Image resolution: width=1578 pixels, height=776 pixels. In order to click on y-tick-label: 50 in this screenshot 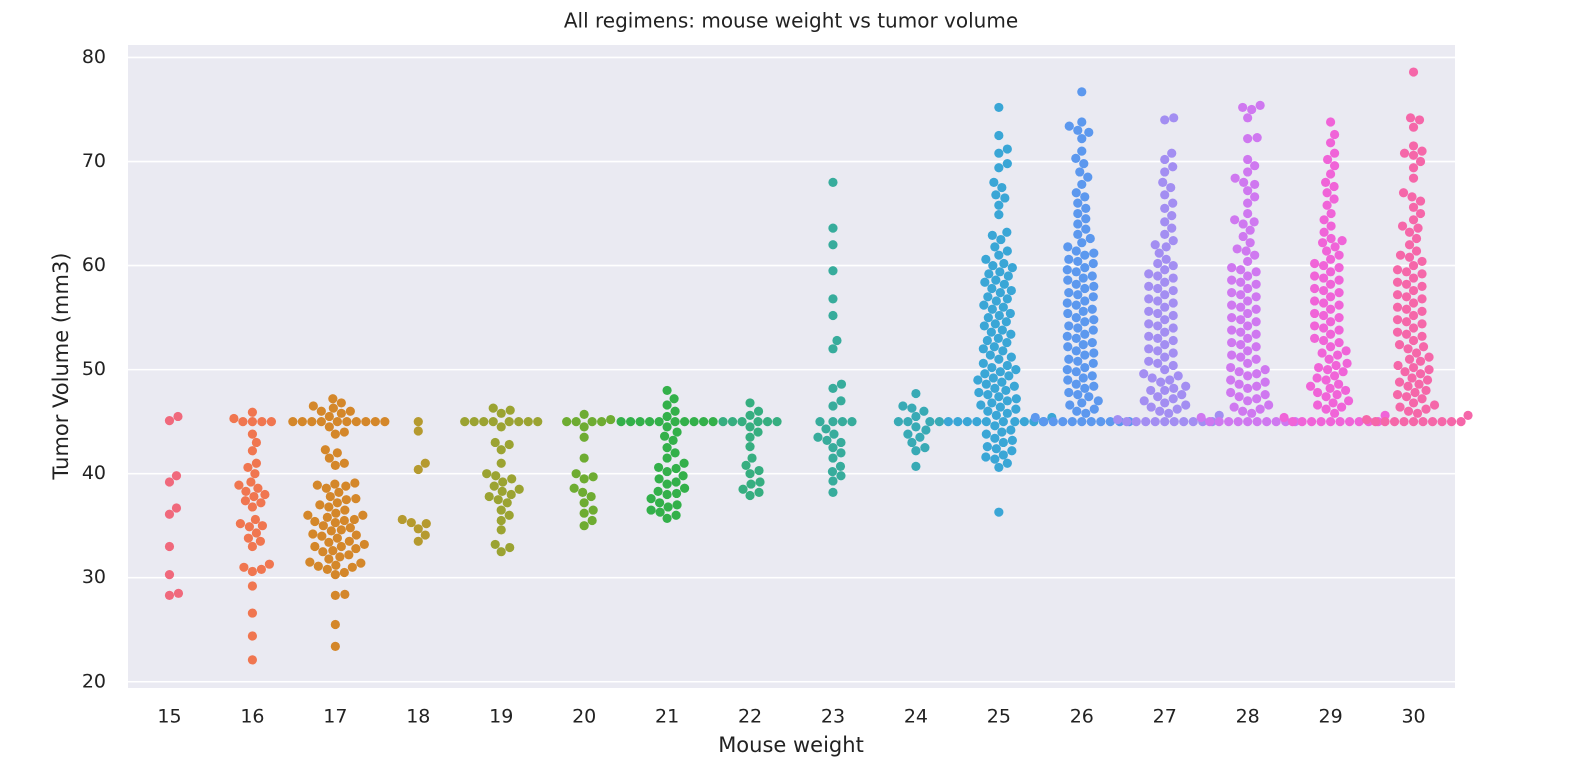, I will do `click(94, 369)`.